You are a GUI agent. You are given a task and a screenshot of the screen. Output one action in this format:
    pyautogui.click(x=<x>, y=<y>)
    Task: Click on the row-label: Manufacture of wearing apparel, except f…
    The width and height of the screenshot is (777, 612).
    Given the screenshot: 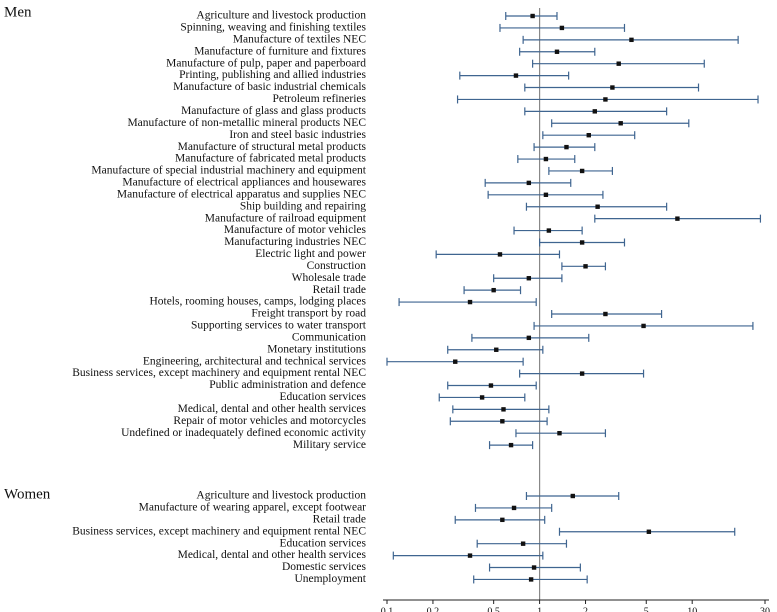 What is the action you would take?
    pyautogui.click(x=252, y=508)
    